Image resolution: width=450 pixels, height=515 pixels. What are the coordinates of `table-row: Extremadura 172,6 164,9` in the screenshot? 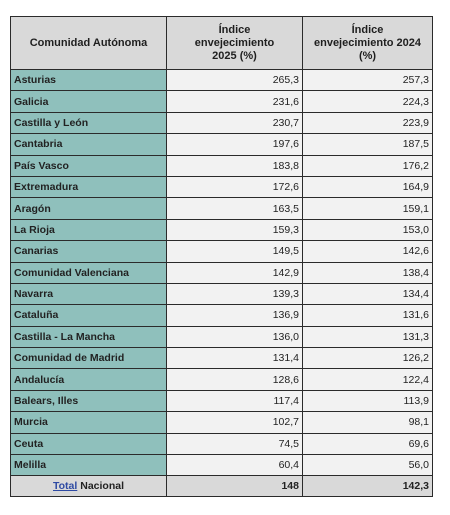 It's located at (221, 187).